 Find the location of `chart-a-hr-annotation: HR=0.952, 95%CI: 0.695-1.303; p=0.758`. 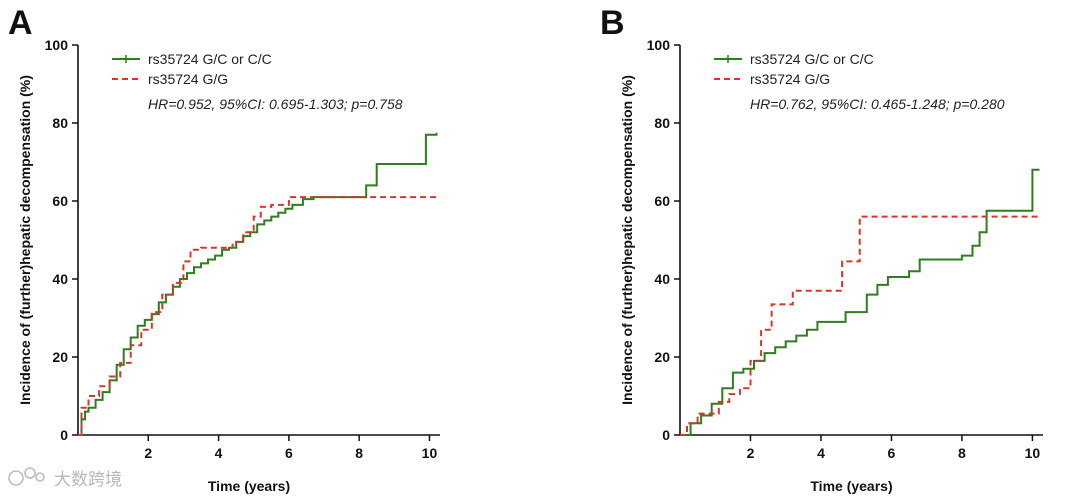

chart-a-hr-annotation: HR=0.952, 95%CI: 0.695-1.303; p=0.758 is located at coordinates (275, 104).